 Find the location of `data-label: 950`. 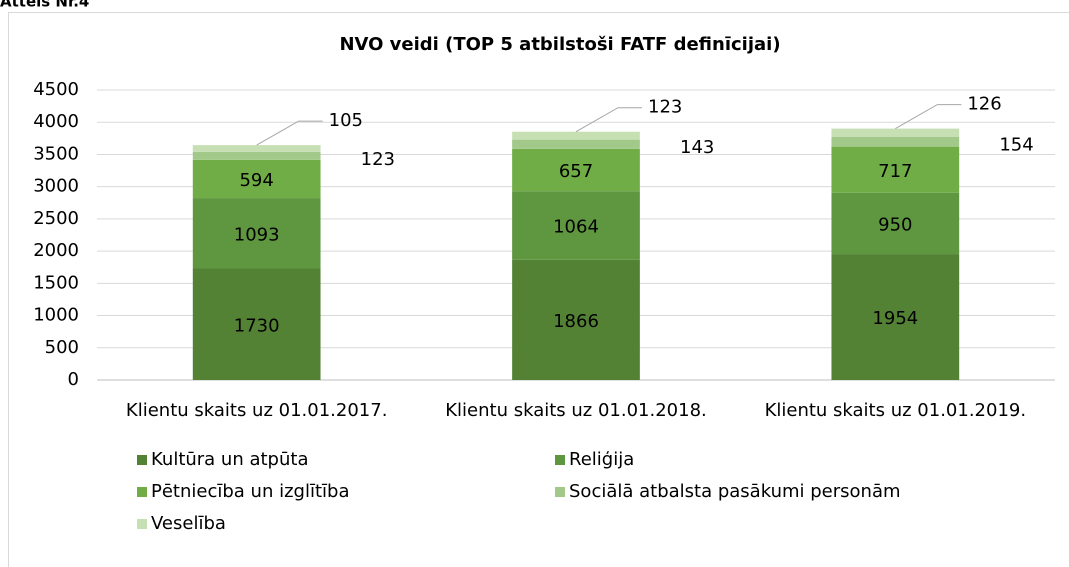

data-label: 950 is located at coordinates (895, 224).